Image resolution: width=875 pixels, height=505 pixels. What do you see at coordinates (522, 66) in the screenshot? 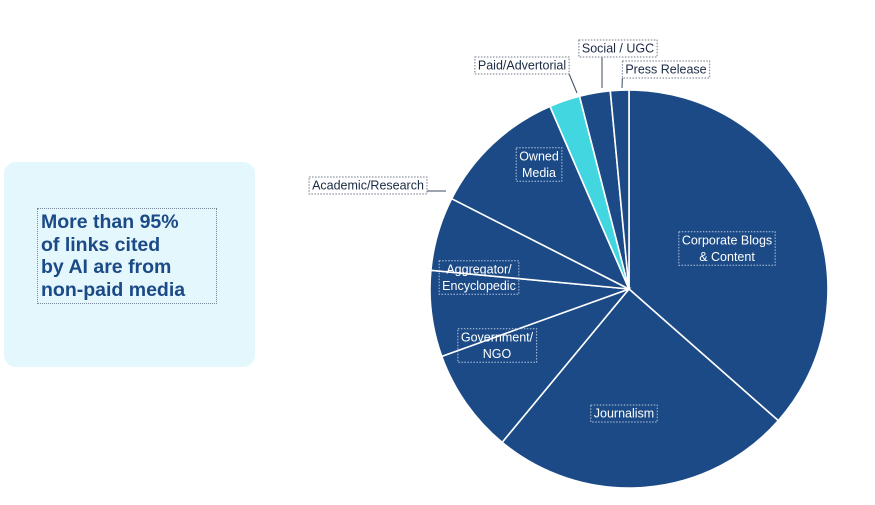
I see `svg-text: Paid/Advertorial` at bounding box center [522, 66].